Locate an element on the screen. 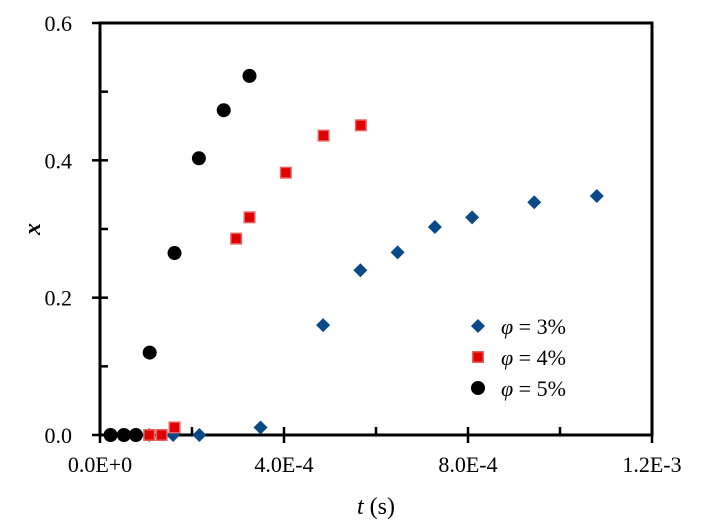 This screenshot has width=703, height=521. y-axis-title: x is located at coordinates (33, 229).